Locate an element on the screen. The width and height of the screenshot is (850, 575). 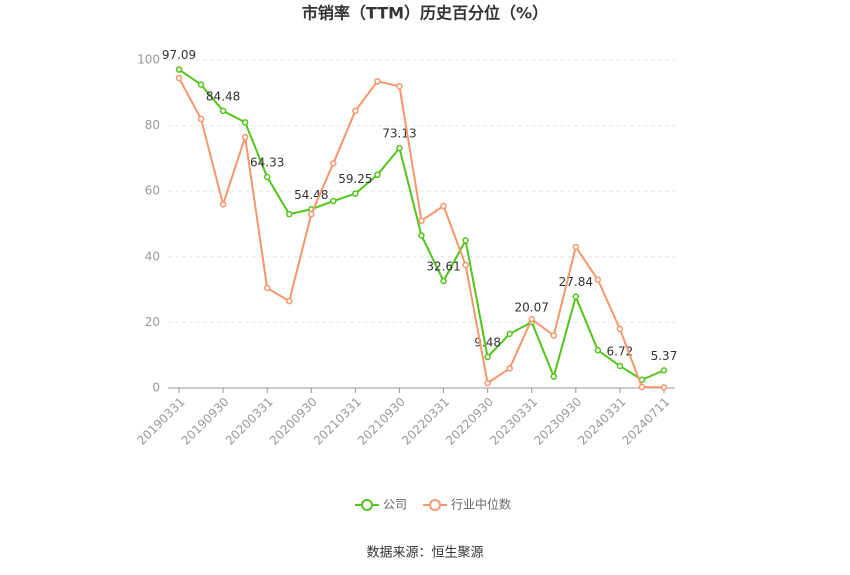
source: 数据来源：恒生聚源 is located at coordinates (424, 553).